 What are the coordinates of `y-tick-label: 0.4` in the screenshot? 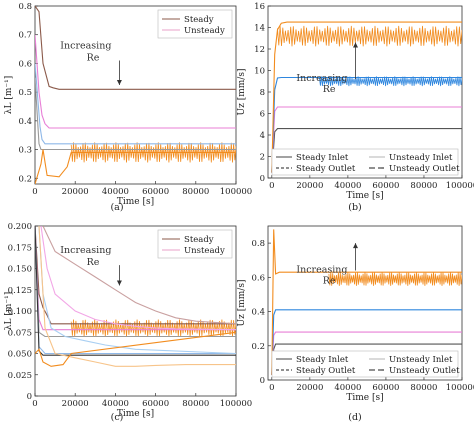 It's located at (25, 122).